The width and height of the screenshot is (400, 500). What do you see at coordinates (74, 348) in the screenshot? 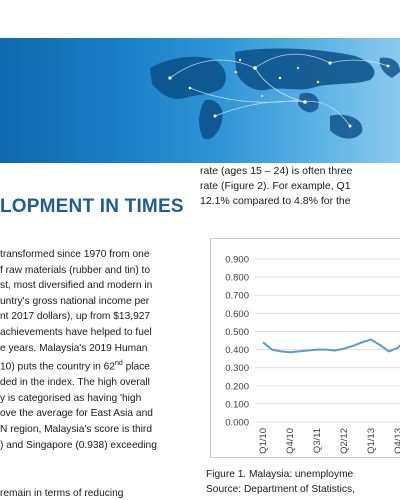
I see `text-line: e years. Malaysia's 2019 Human` at bounding box center [74, 348].